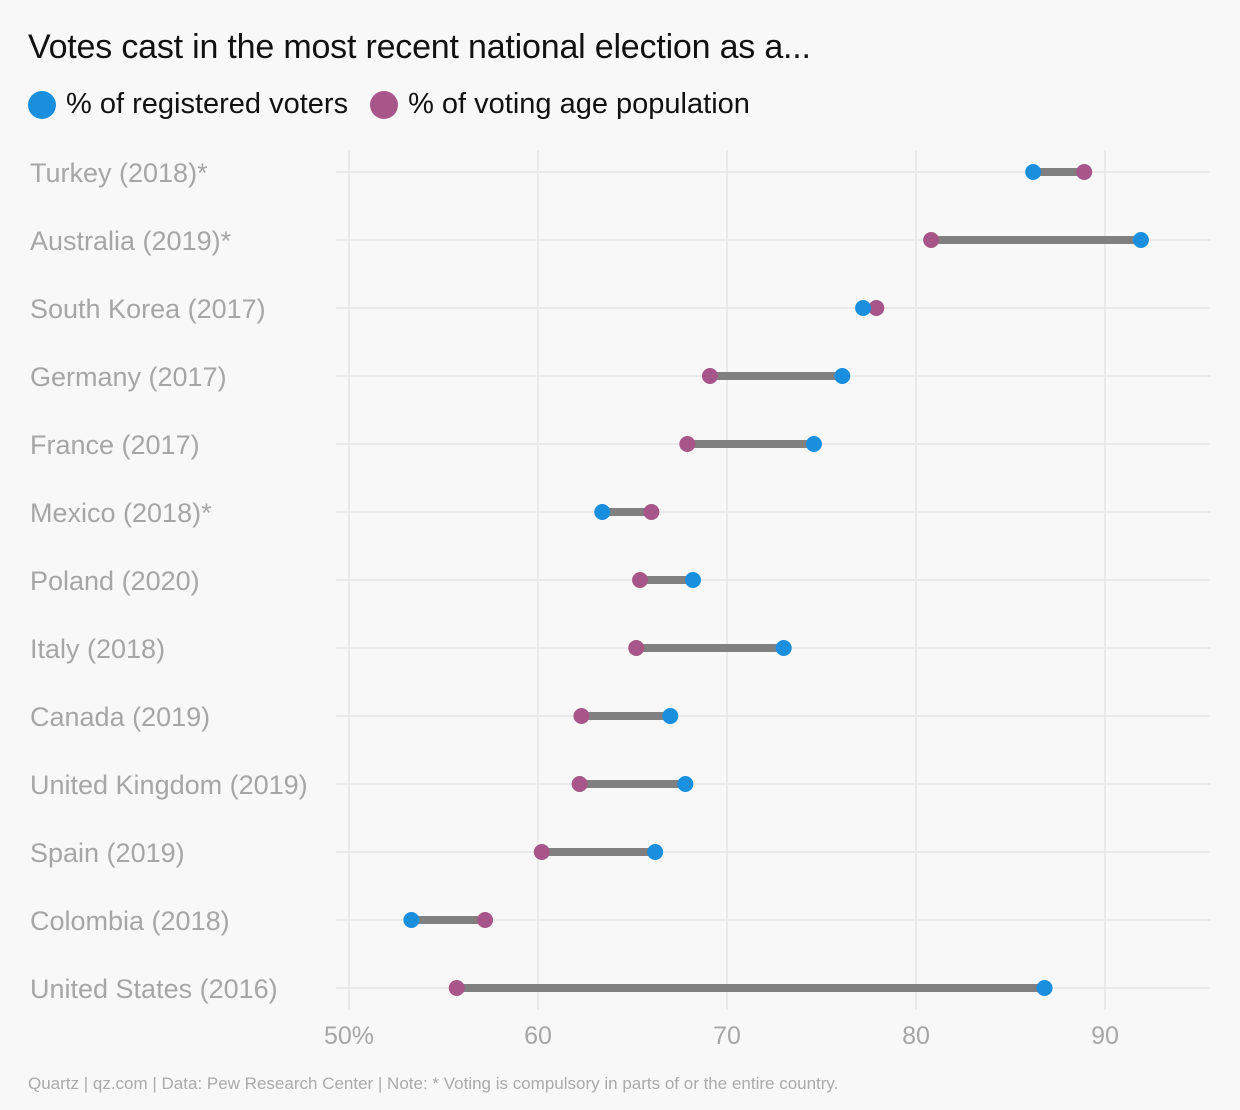 The width and height of the screenshot is (1240, 1110). Describe the element at coordinates (154, 989) in the screenshot. I see `country-label: United States (2016)` at that location.